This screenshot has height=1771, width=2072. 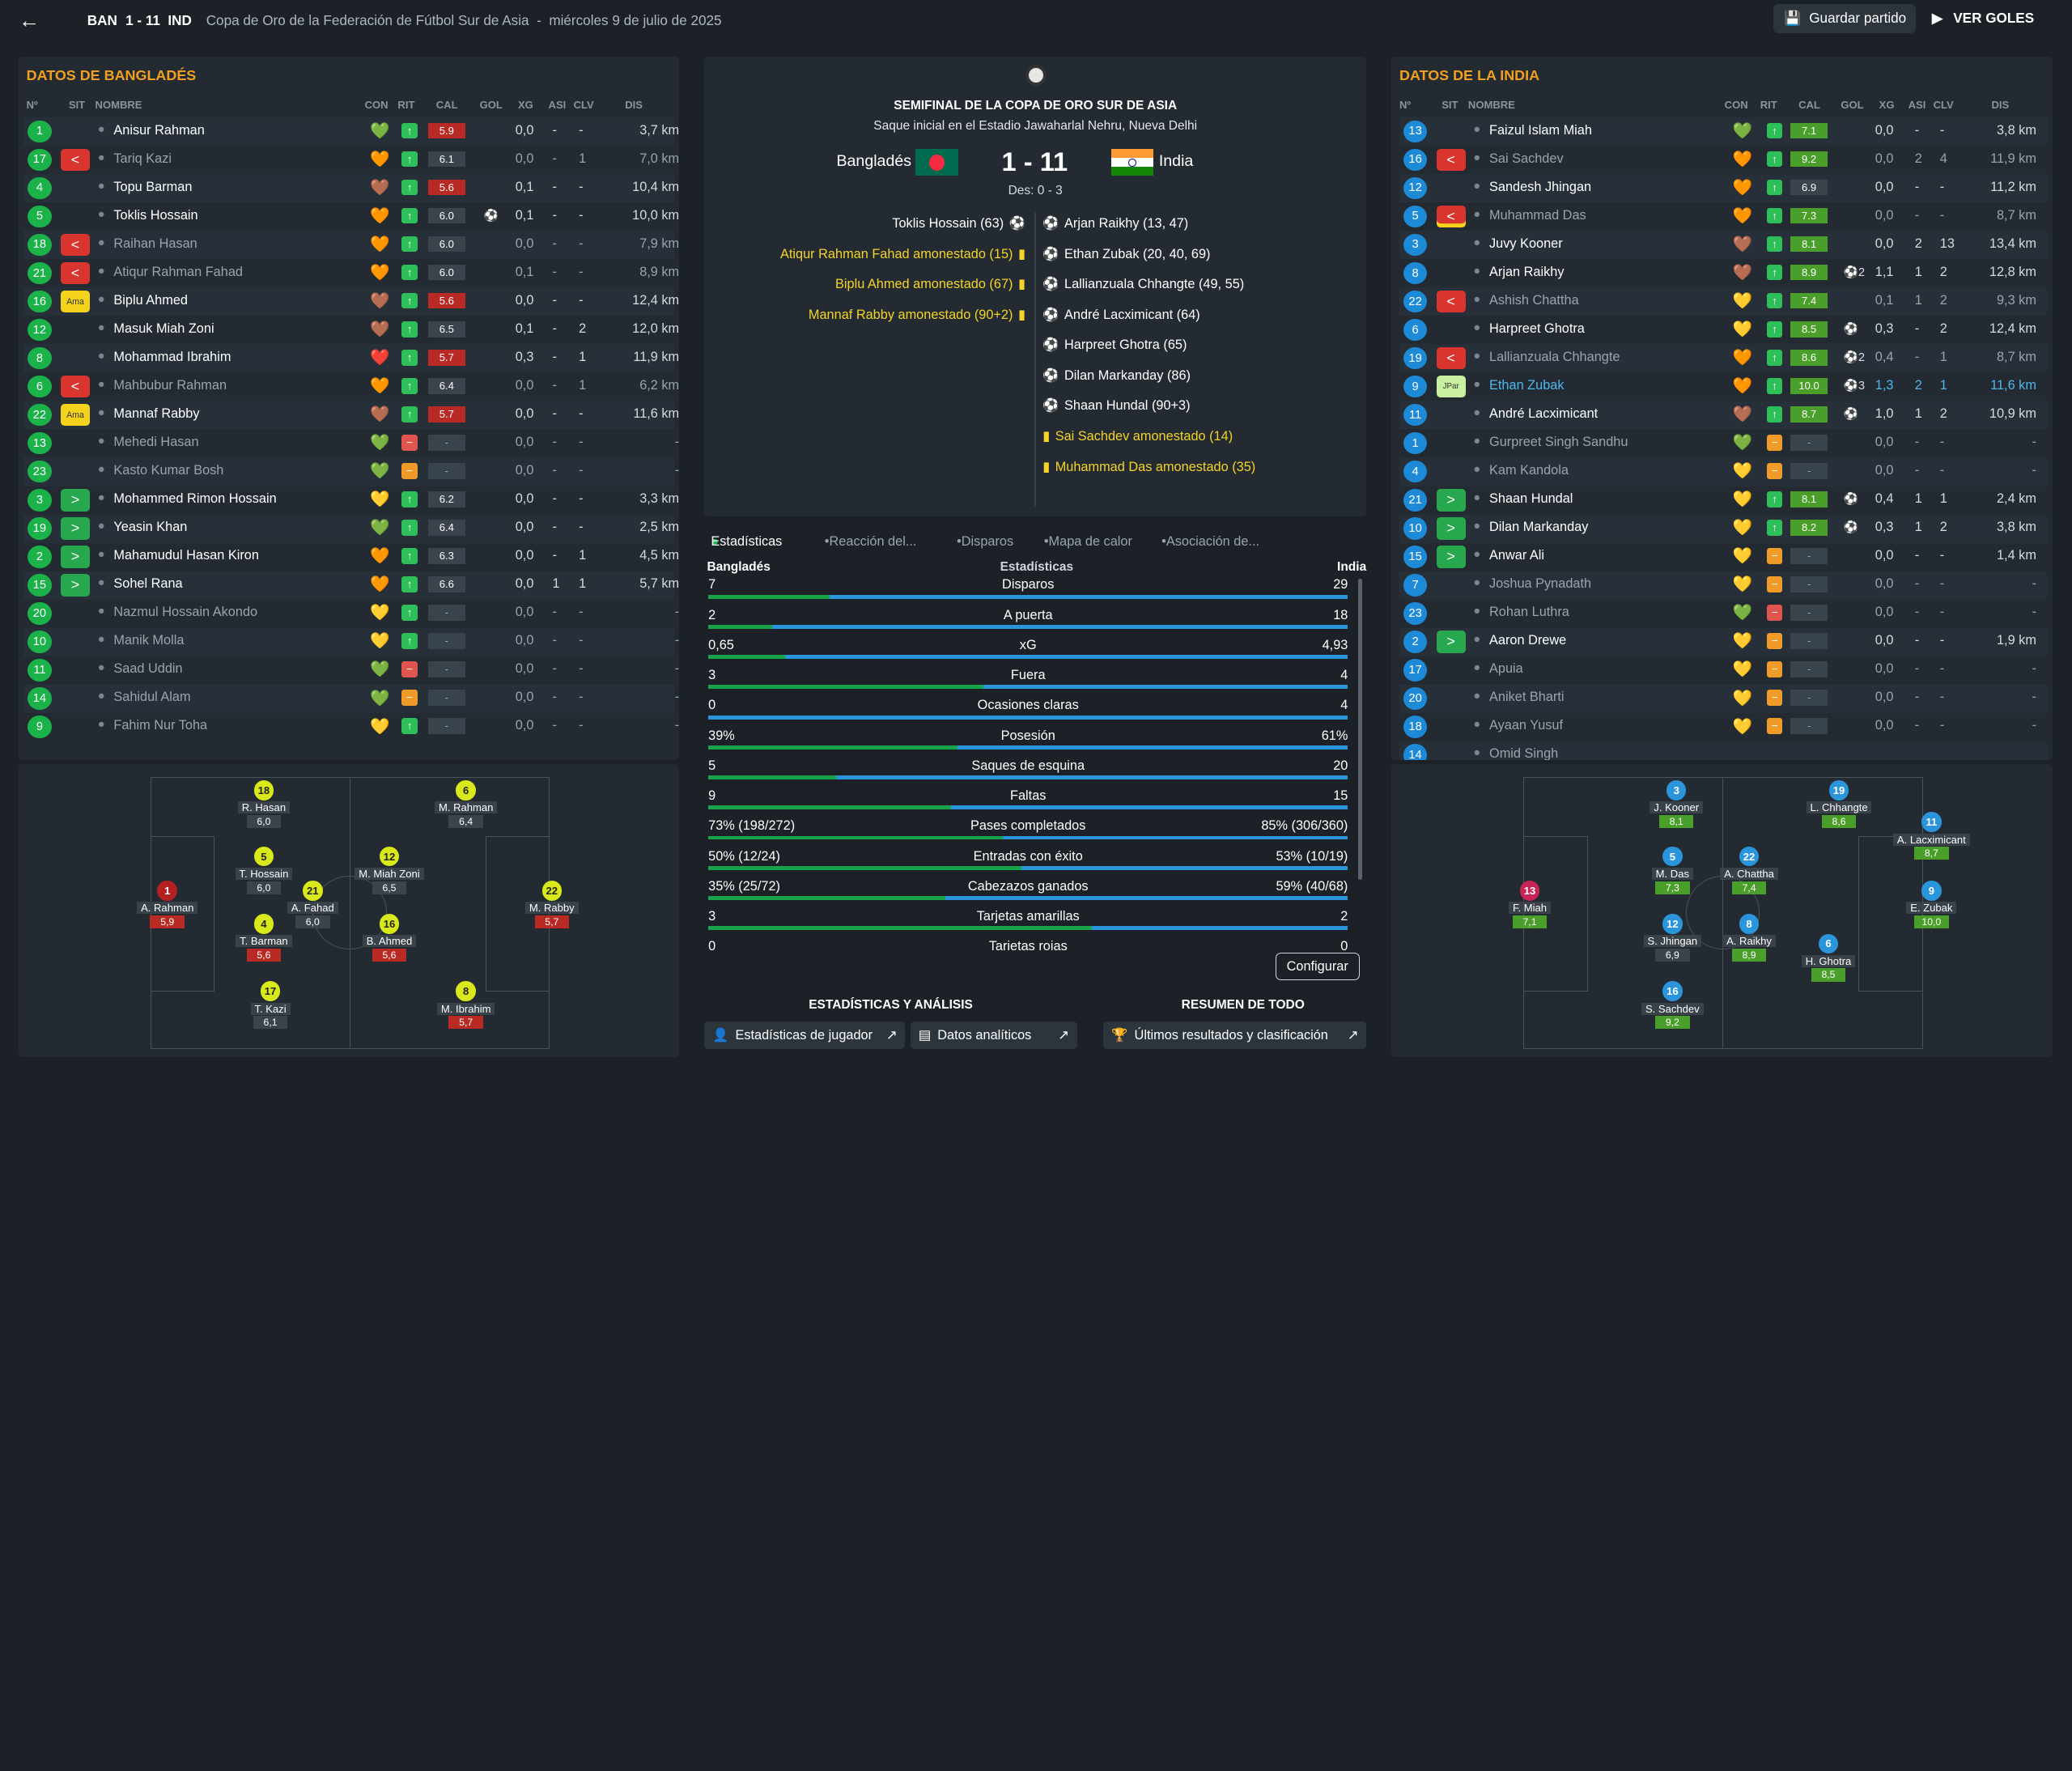 I want to click on player-row: 22 < ● Ashish Chattha 💛 ↑ 7.4 0,1 1 2 9,3 km, so click(x=1723, y=301).